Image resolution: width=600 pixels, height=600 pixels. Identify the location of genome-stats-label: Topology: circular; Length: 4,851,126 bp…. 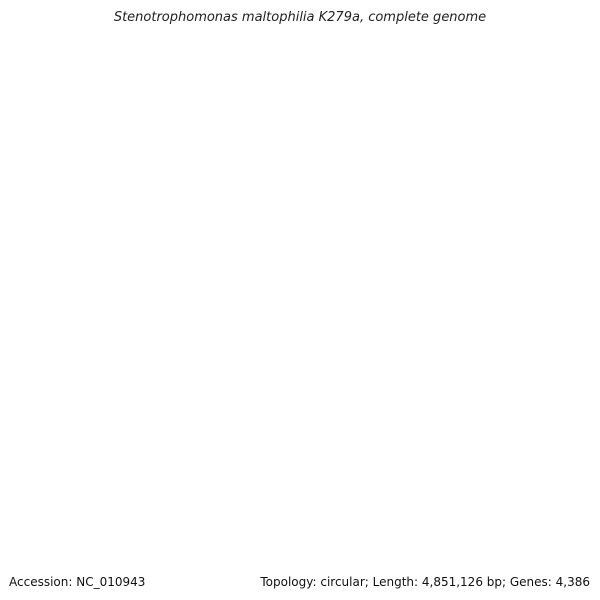
(425, 582).